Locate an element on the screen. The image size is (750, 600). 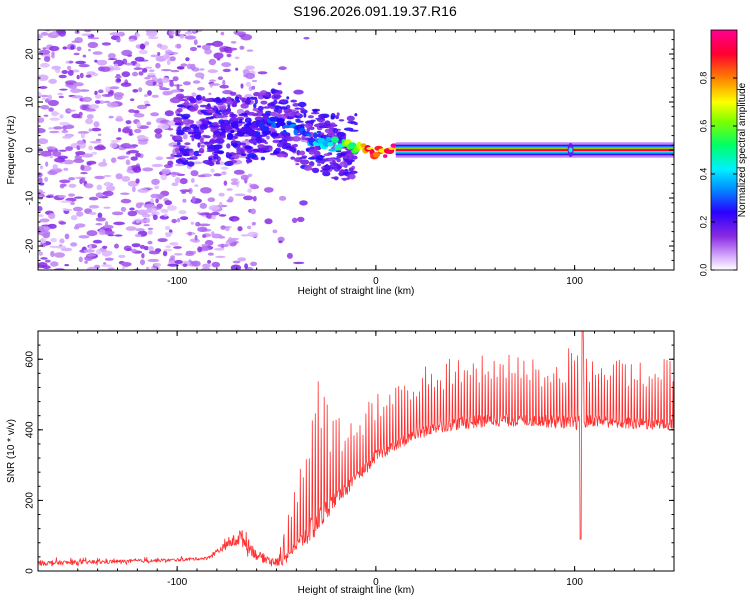
spectrogram-xtick-label: 100 is located at coordinates (574, 281).